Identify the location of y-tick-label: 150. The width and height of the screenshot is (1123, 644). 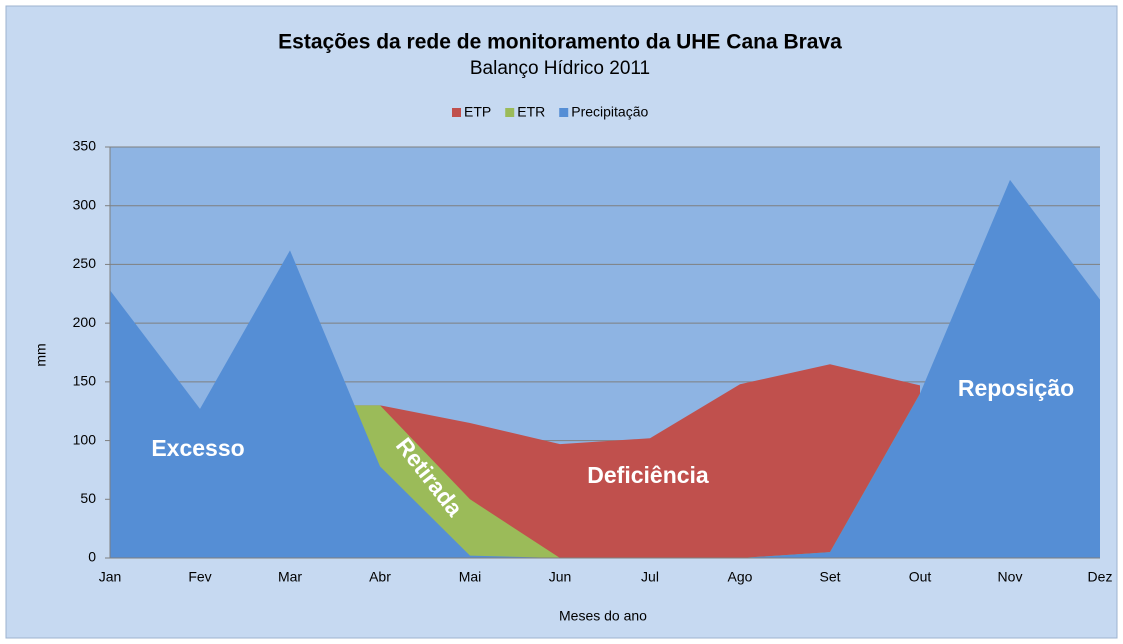
(85, 381).